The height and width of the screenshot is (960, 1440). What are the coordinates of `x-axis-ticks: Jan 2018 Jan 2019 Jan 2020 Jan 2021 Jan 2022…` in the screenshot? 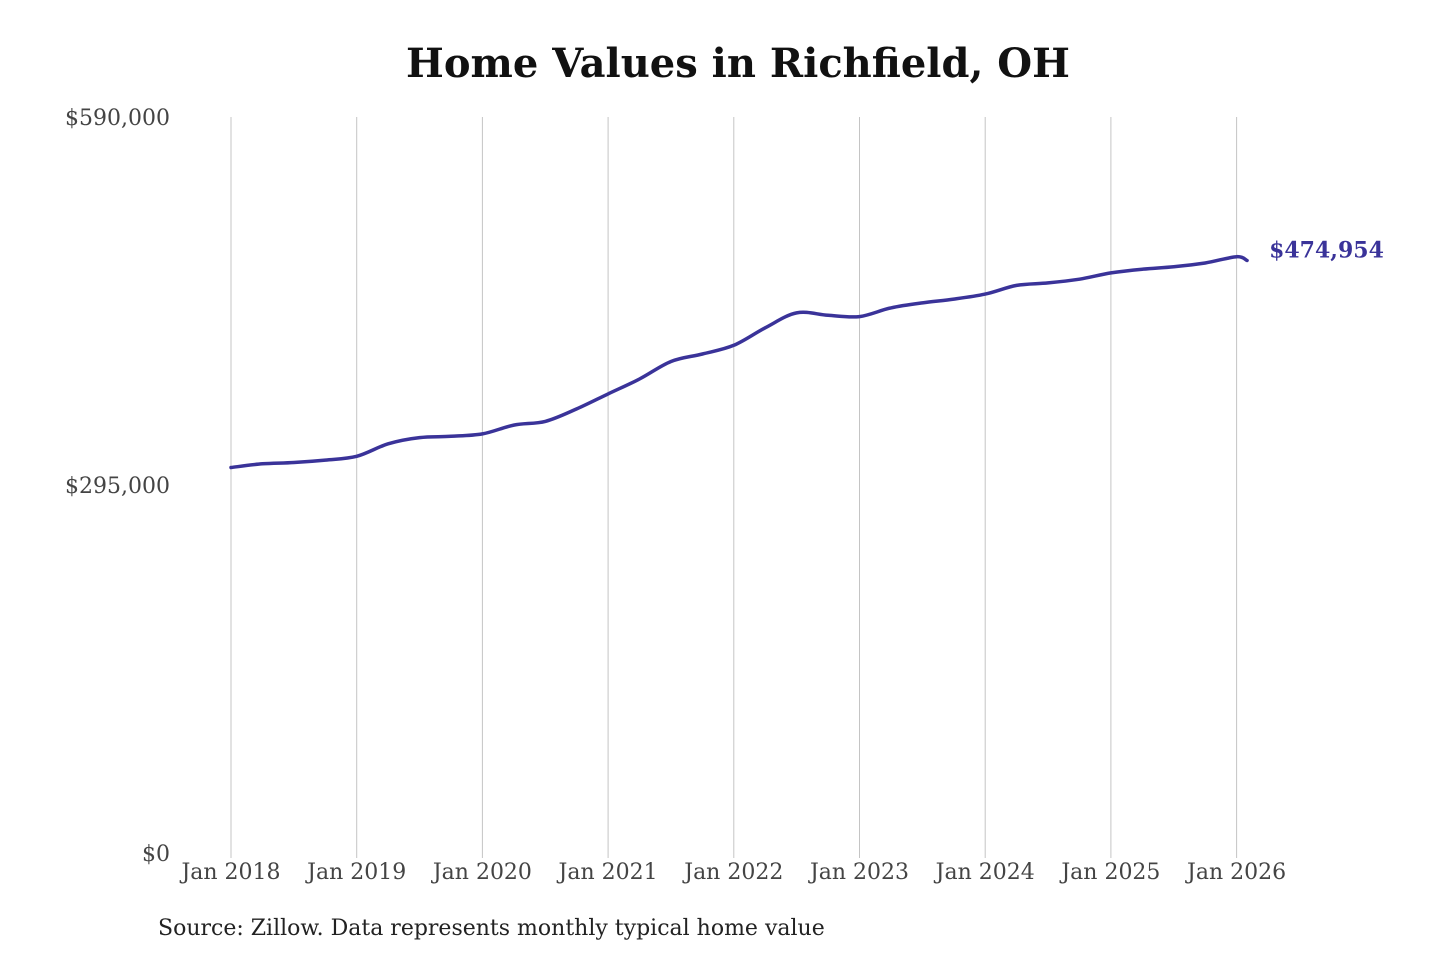 It's located at (732, 872).